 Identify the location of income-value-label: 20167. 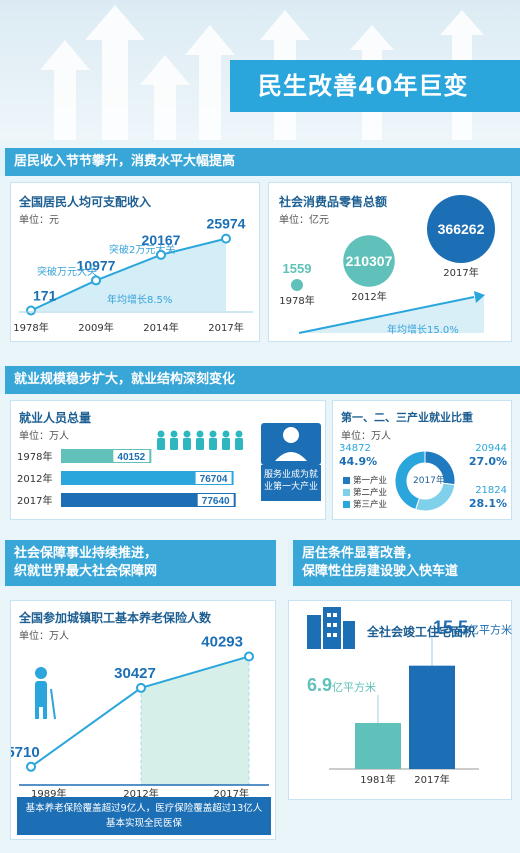
(161, 240).